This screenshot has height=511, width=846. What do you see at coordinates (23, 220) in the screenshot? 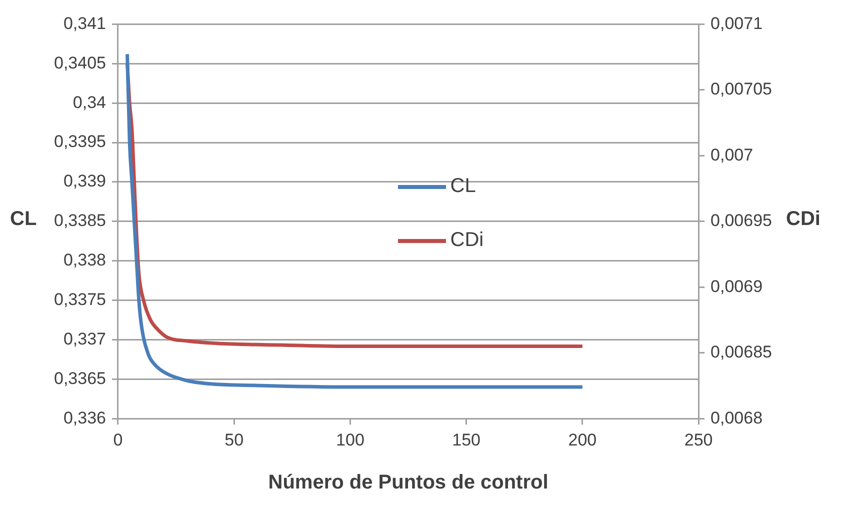
I see `y-axis-title: CL` at bounding box center [23, 220].